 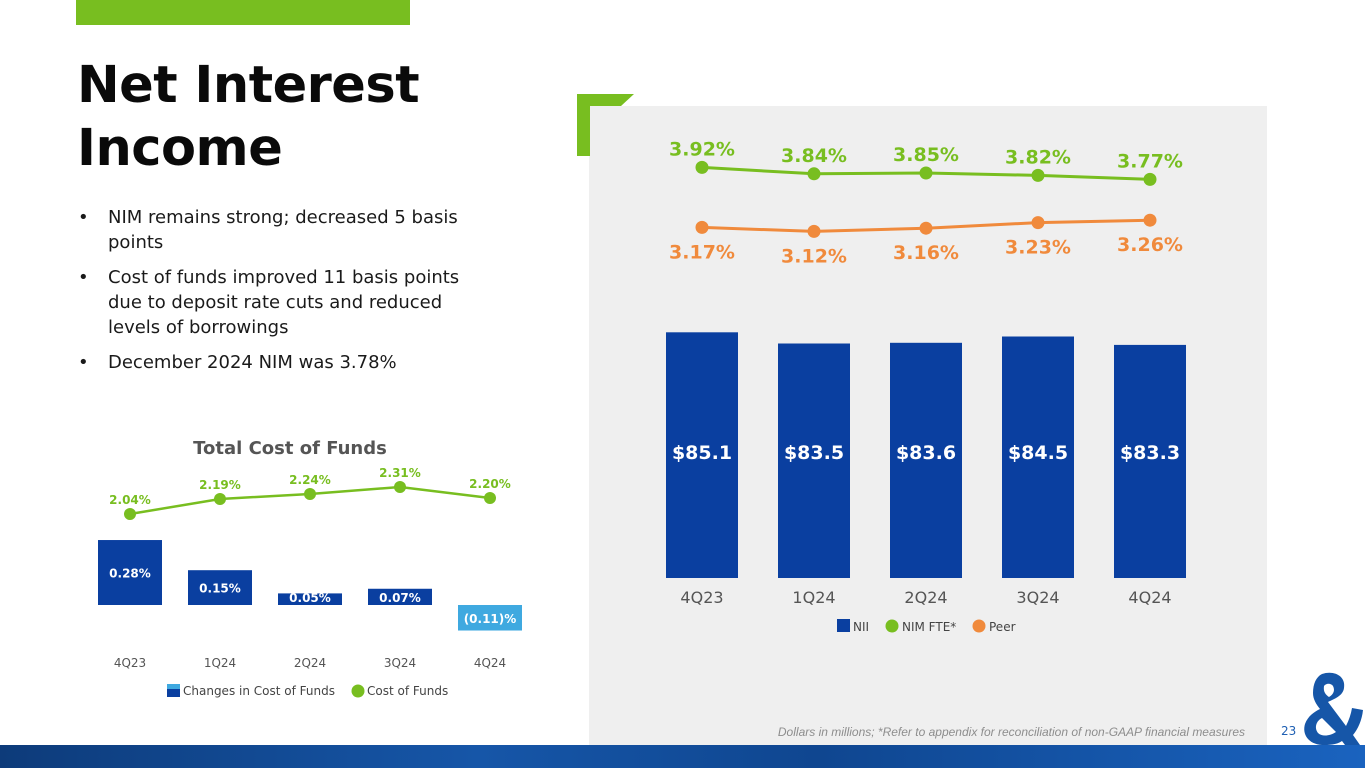 I want to click on x-tick-label: 4Q24, so click(x=1149, y=597).